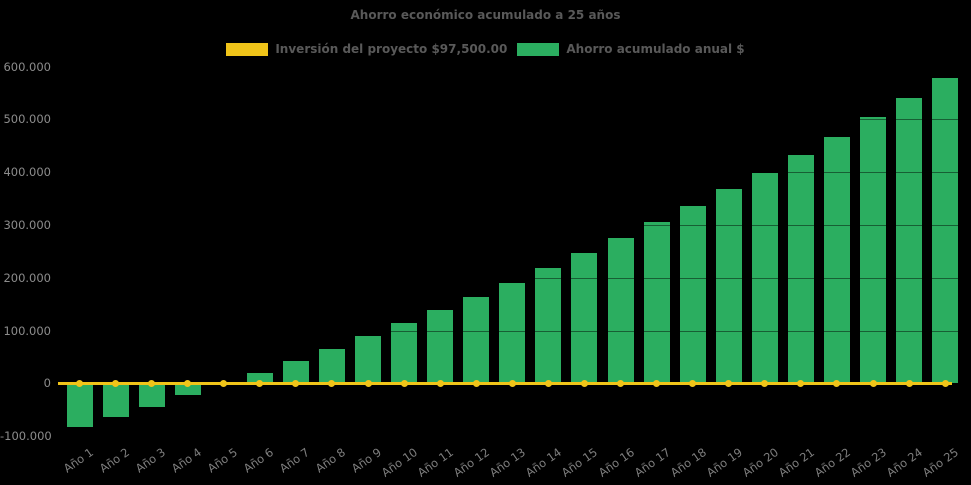 The height and width of the screenshot is (485, 971). What do you see at coordinates (621, 383) in the screenshot?
I see `investment-line-marker-ano-16-icon` at bounding box center [621, 383].